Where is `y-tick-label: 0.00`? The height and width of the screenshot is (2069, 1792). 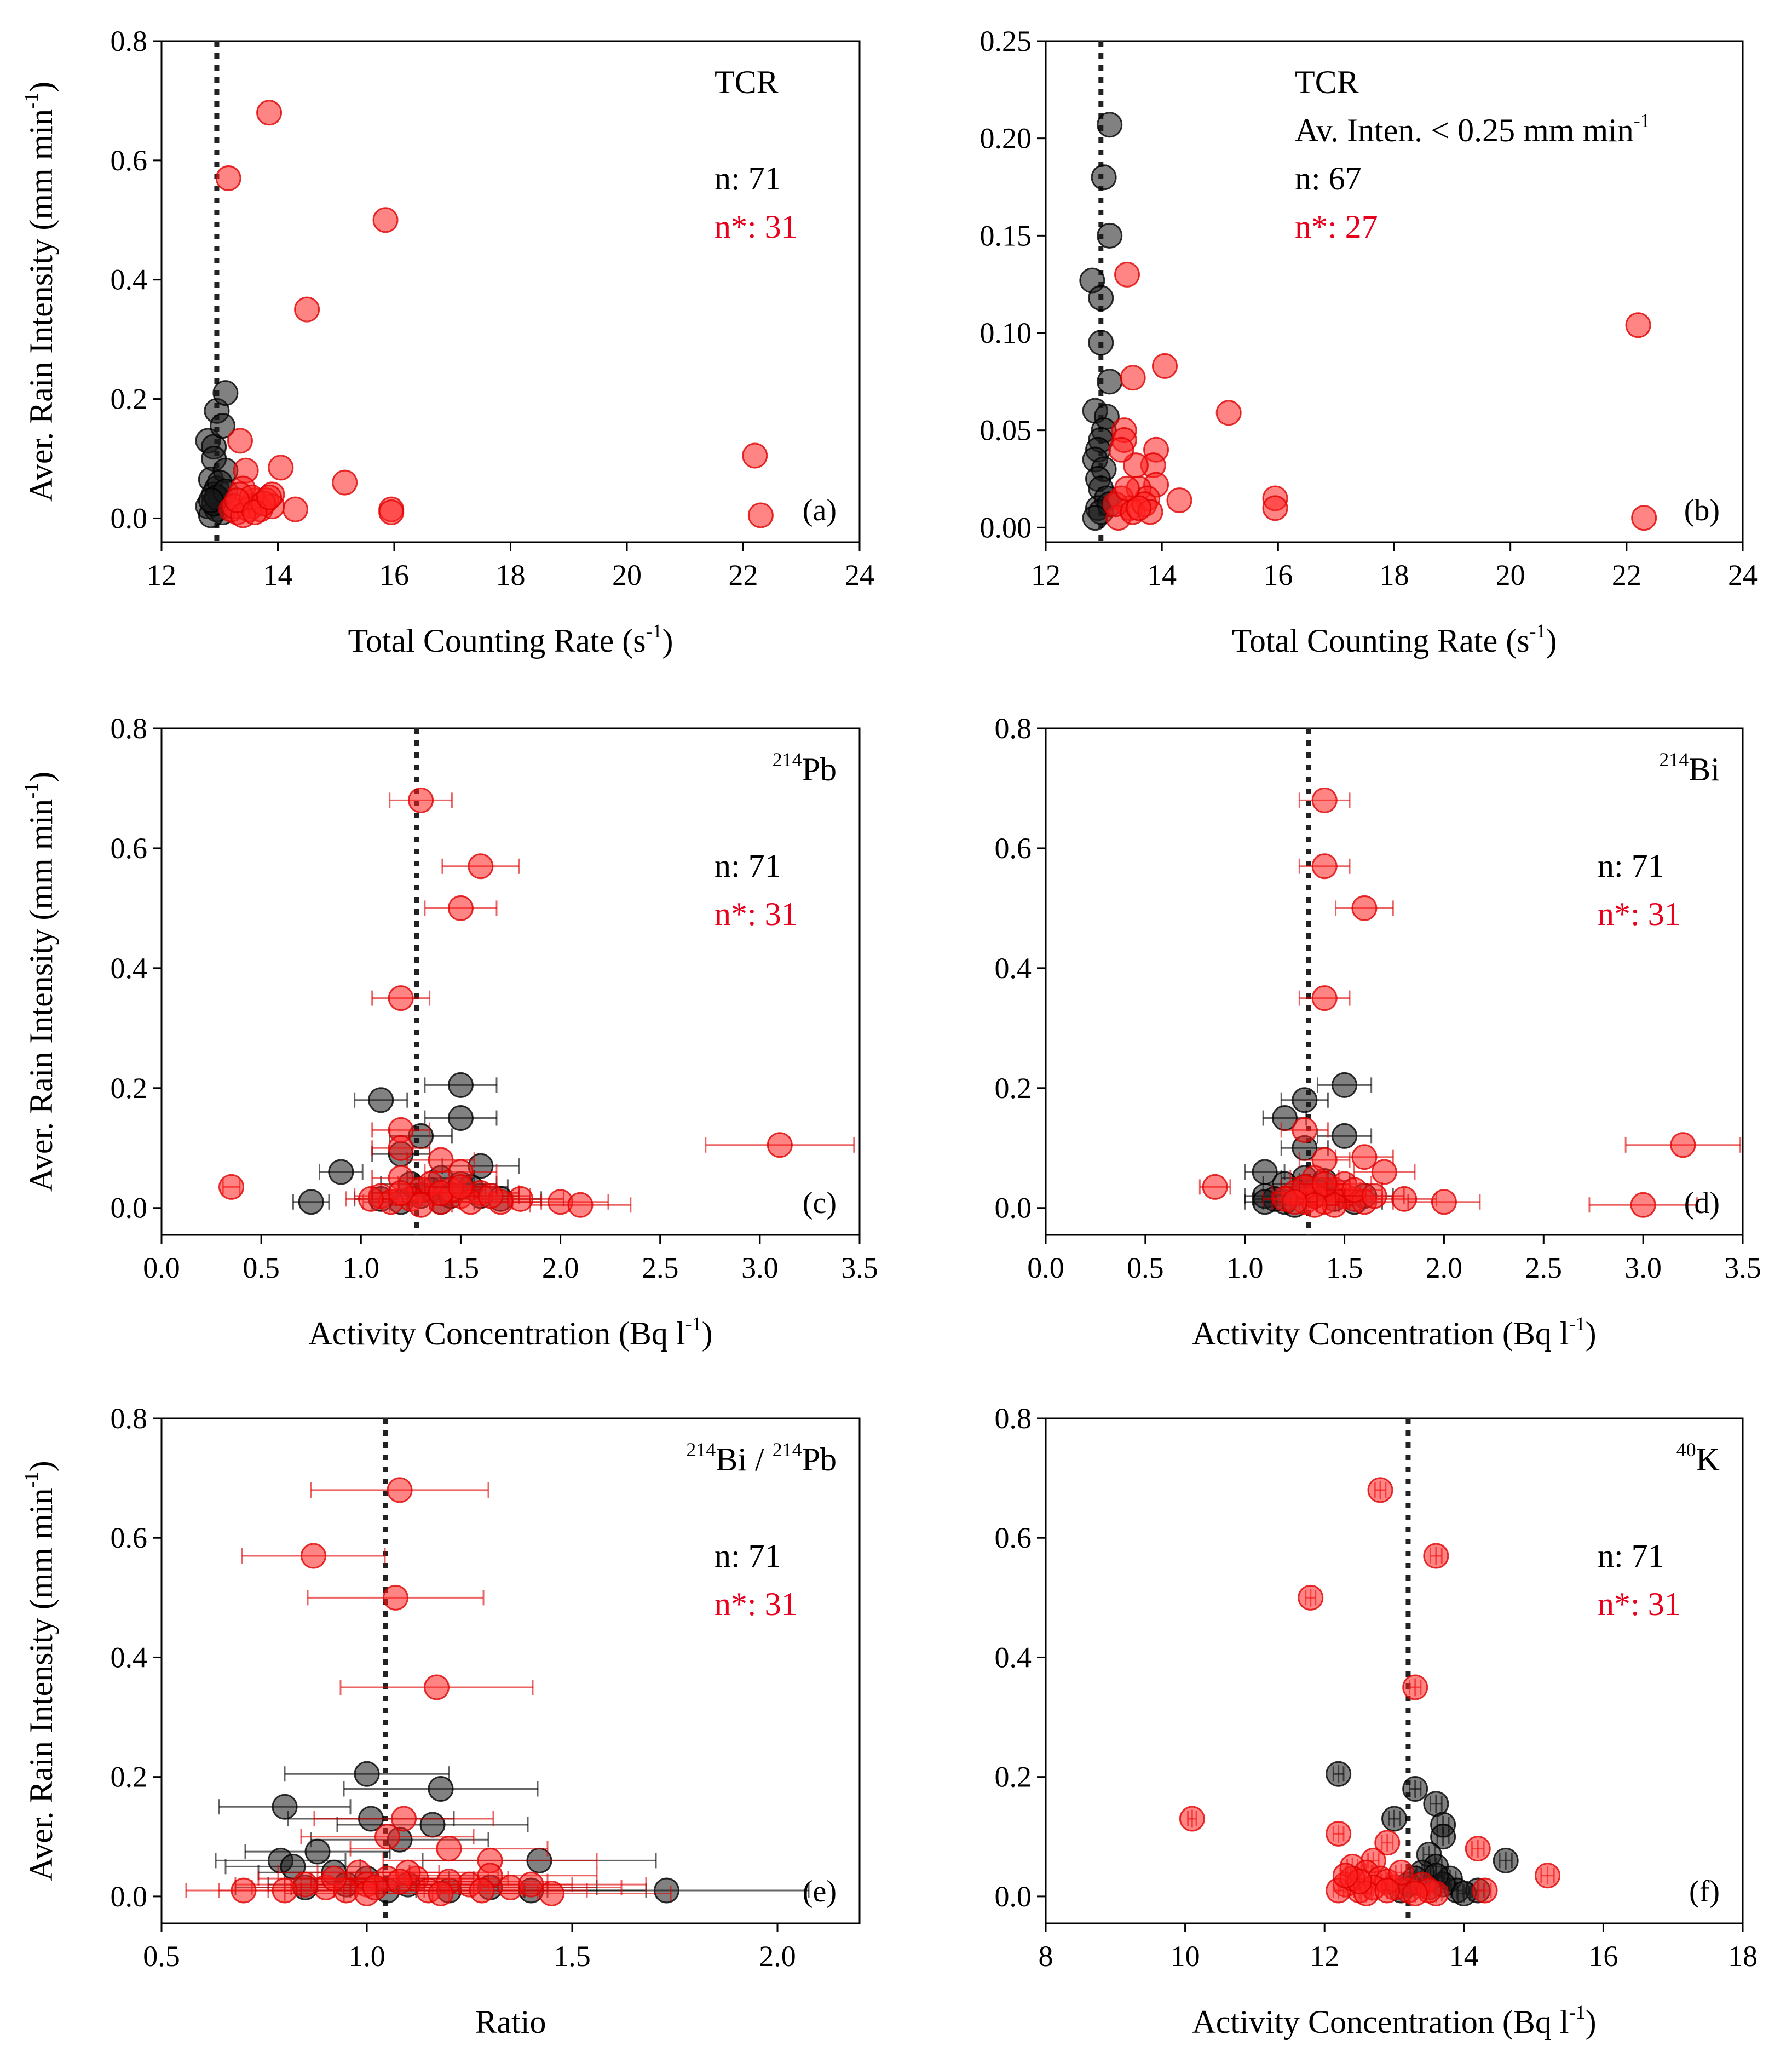
y-tick-label: 0.00 is located at coordinates (1006, 528).